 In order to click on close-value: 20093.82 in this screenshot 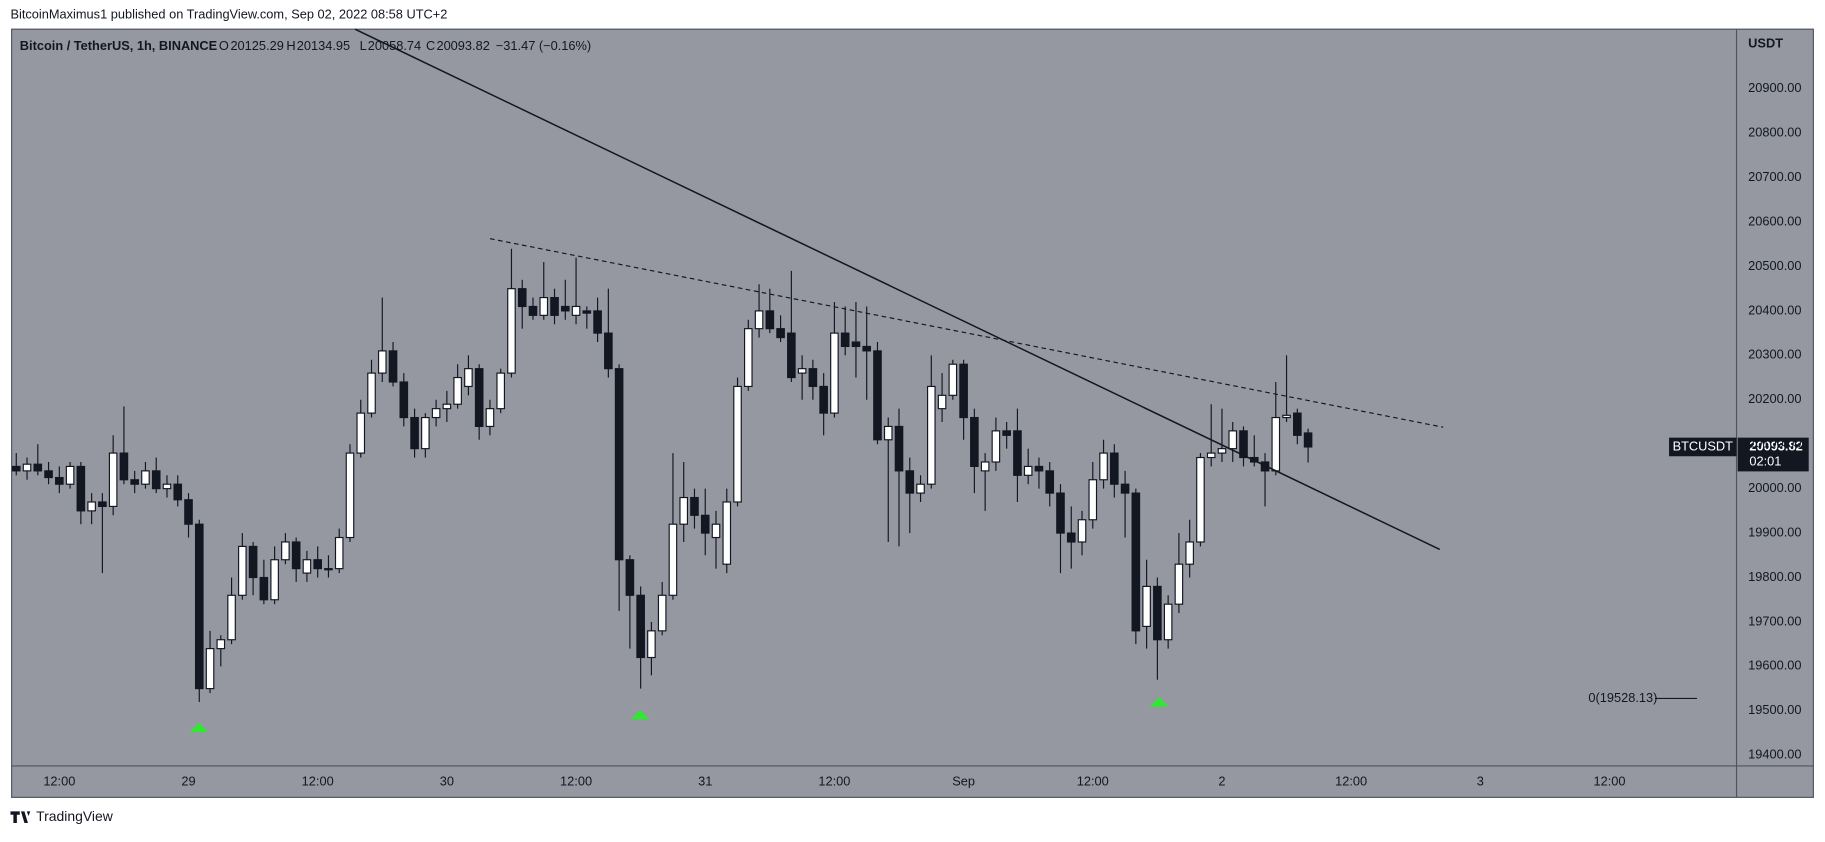, I will do `click(462, 45)`.